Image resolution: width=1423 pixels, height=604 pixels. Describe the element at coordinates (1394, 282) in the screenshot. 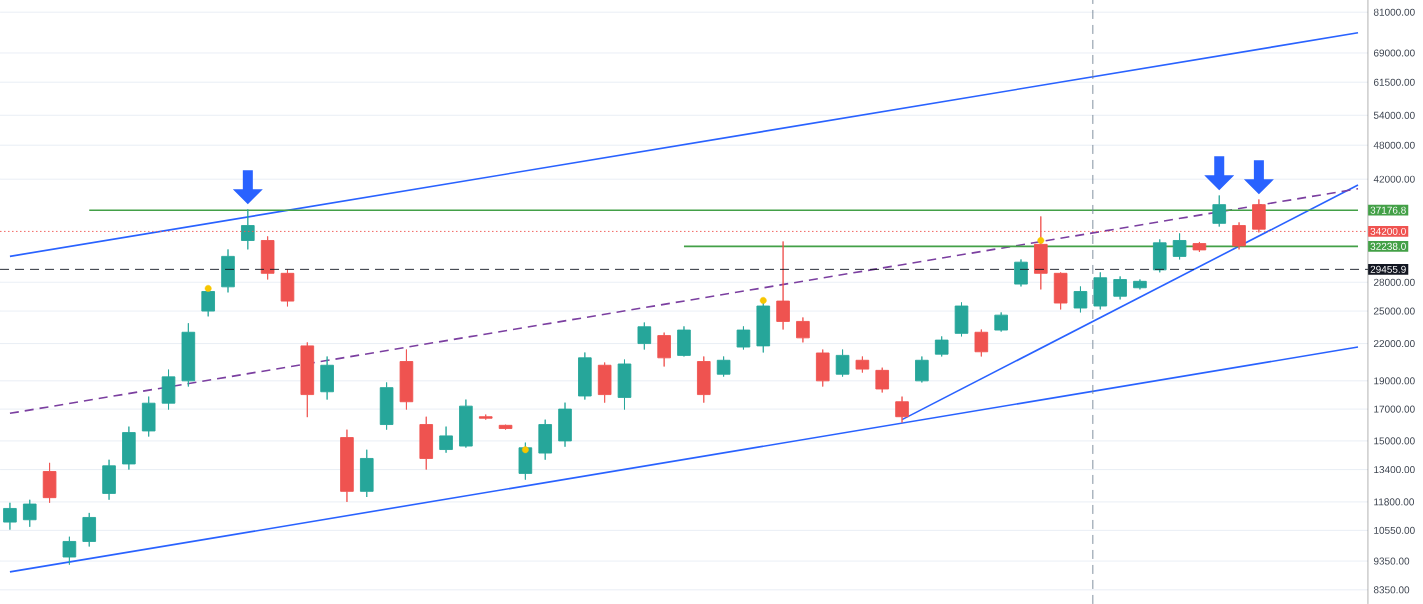

I see `y-tick-label: 28000.00` at that location.